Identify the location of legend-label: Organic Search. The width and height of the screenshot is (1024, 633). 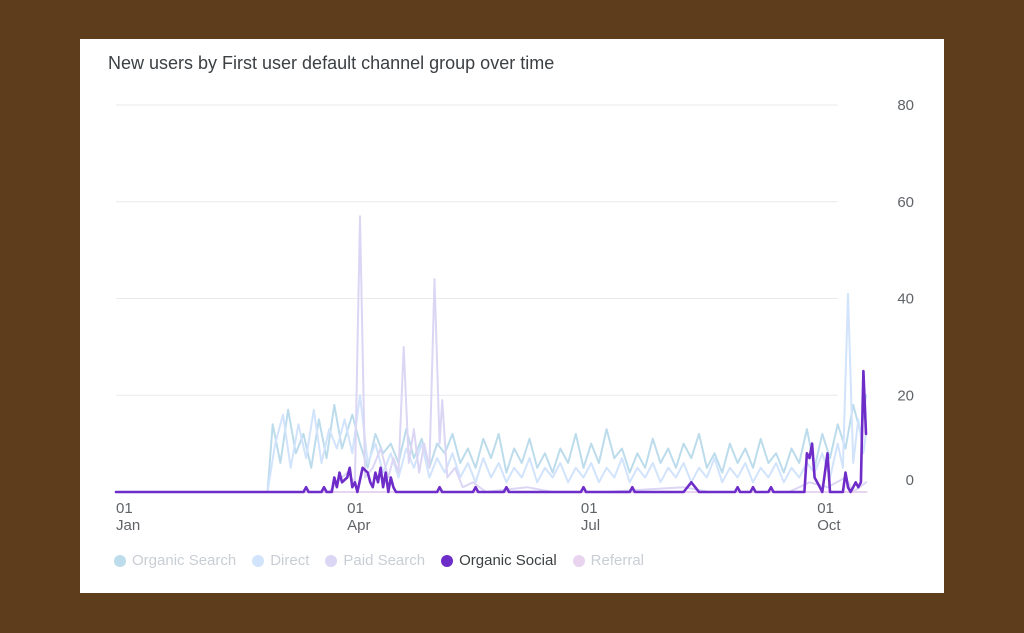
(184, 560).